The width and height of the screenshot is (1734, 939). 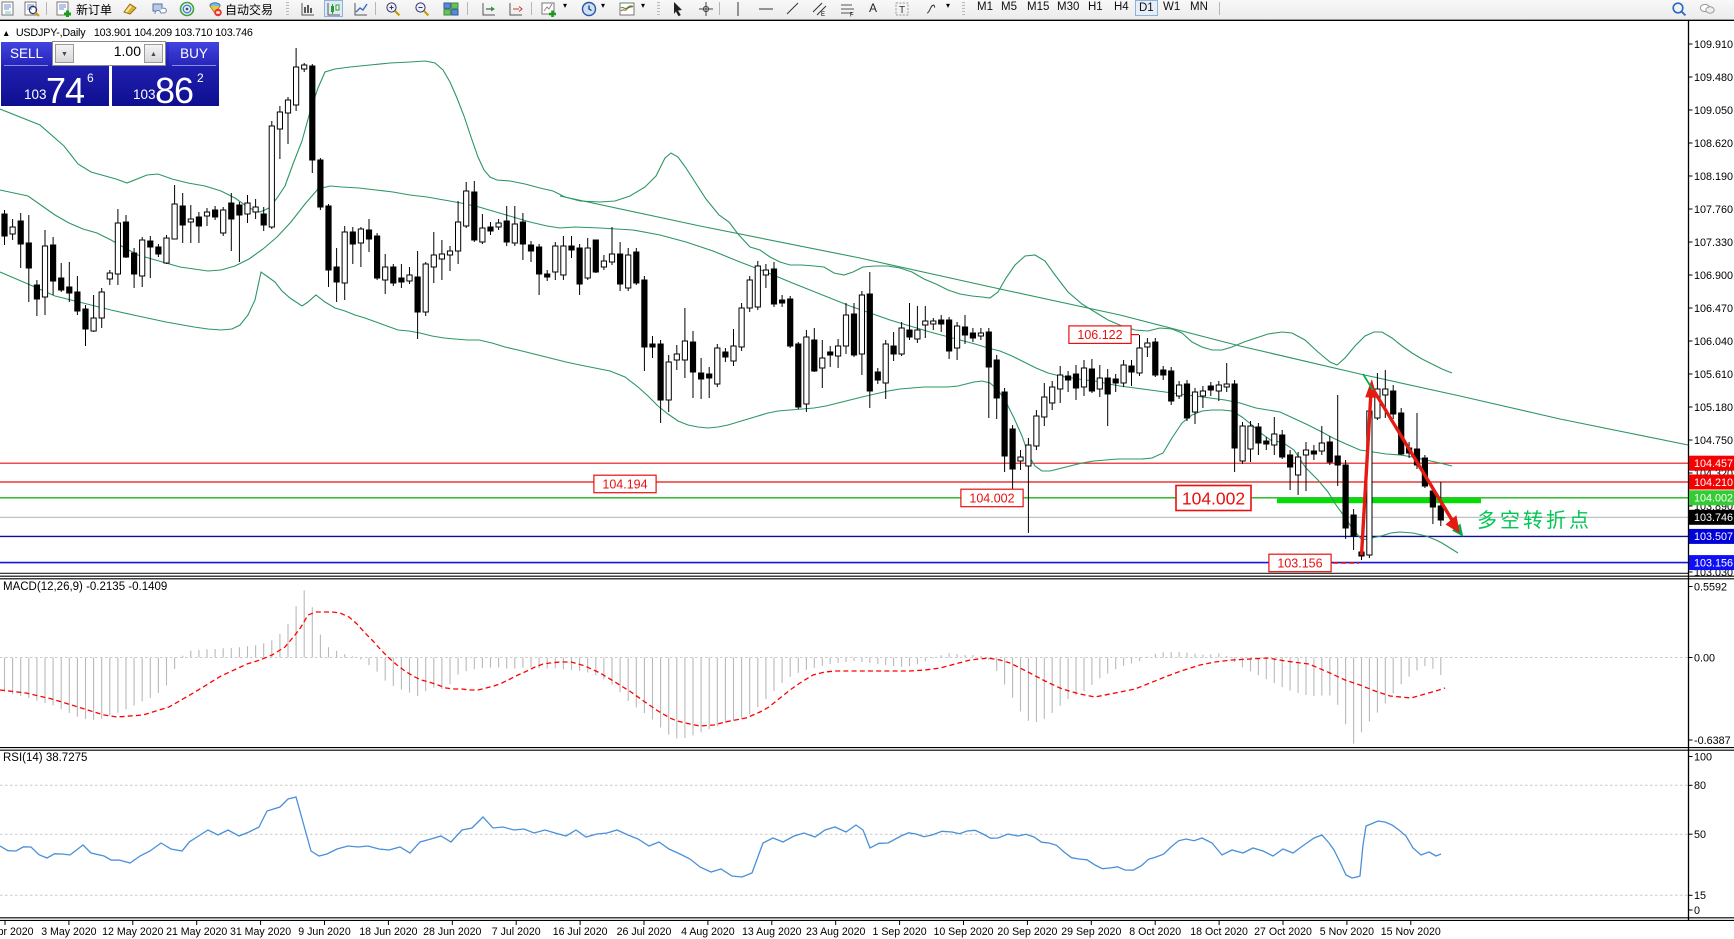 What do you see at coordinates (1155, 932) in the screenshot?
I see `svg-text: 8 Oct 2020` at bounding box center [1155, 932].